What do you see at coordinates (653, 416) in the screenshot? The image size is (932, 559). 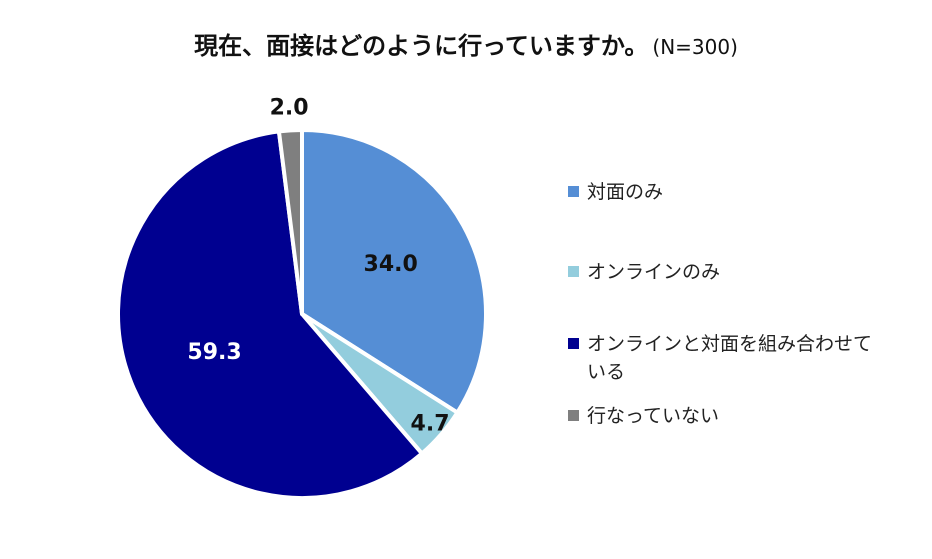 I see `legend-label: 行なっていない` at bounding box center [653, 416].